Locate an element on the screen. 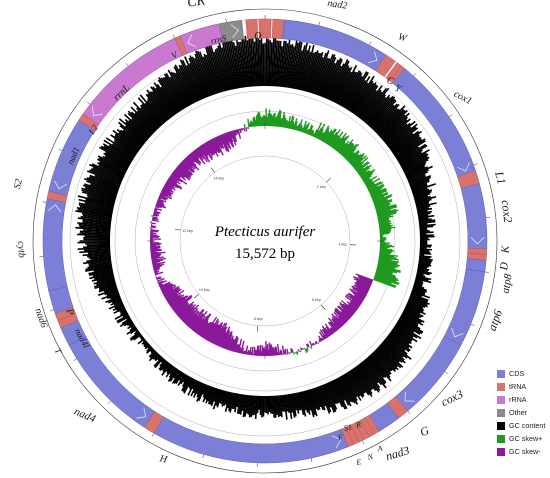 This screenshot has width=550, height=478. feature-label-cox1: cox1 is located at coordinates (463, 98).